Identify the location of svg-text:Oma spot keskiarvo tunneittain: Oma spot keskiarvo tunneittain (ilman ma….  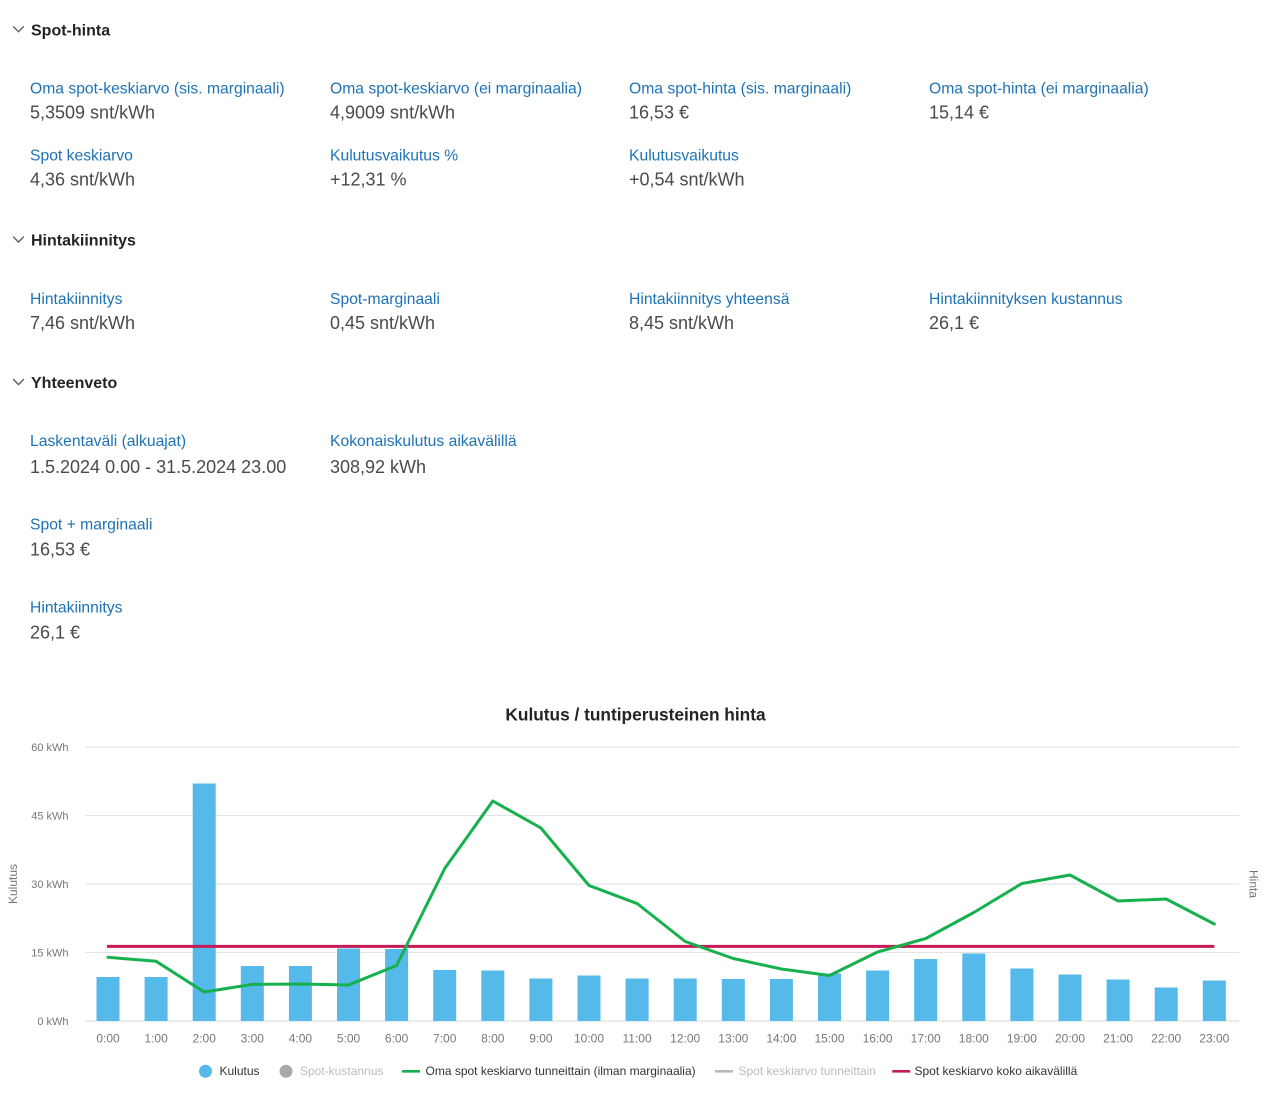
(561, 1071).